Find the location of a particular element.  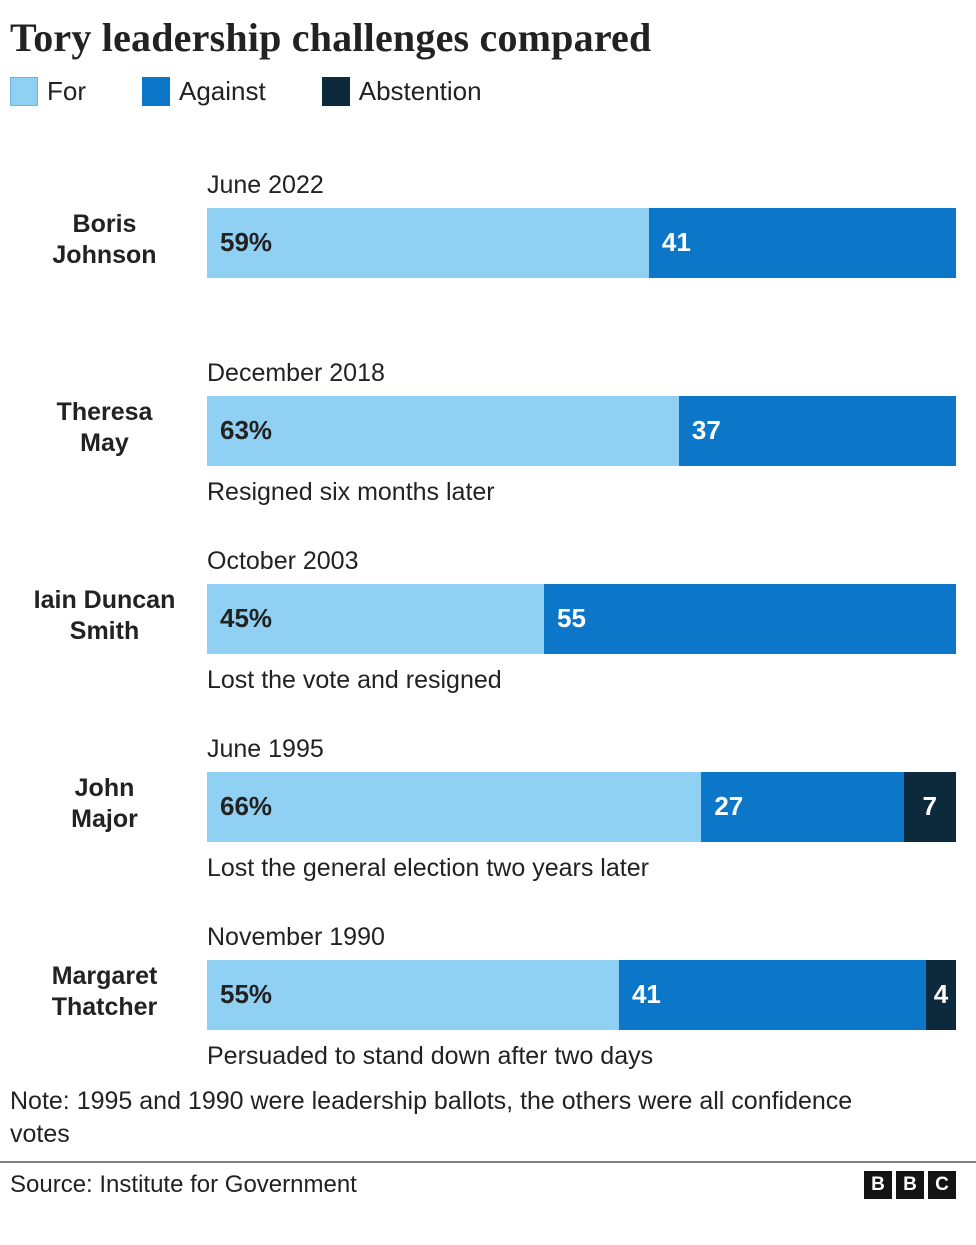

stacked-bar: 59% 41 is located at coordinates (581, 242).